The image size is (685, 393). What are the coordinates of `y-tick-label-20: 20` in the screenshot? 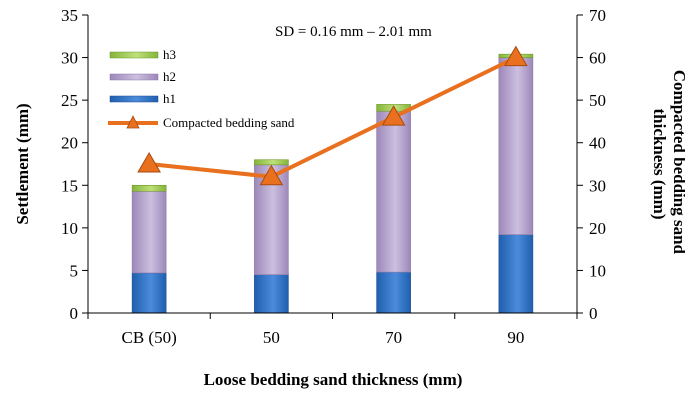 It's located at (69, 143).